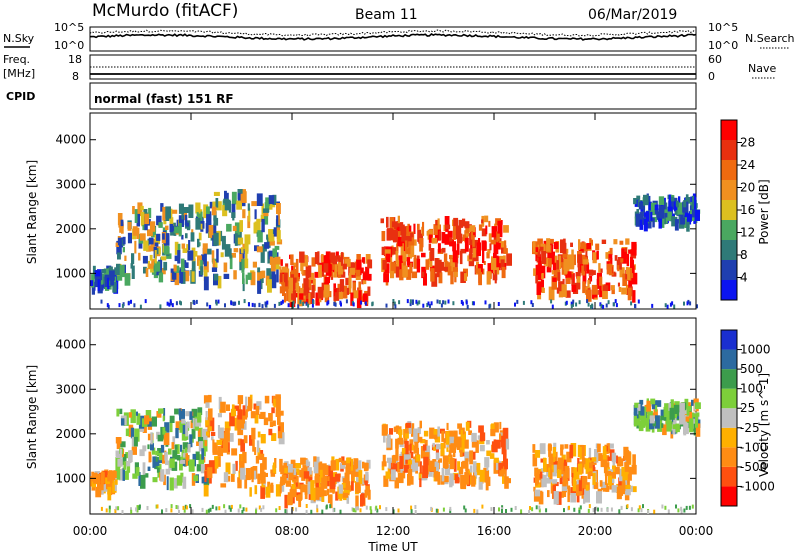  I want to click on colorbar-tick-label: -1000, so click(757, 486).